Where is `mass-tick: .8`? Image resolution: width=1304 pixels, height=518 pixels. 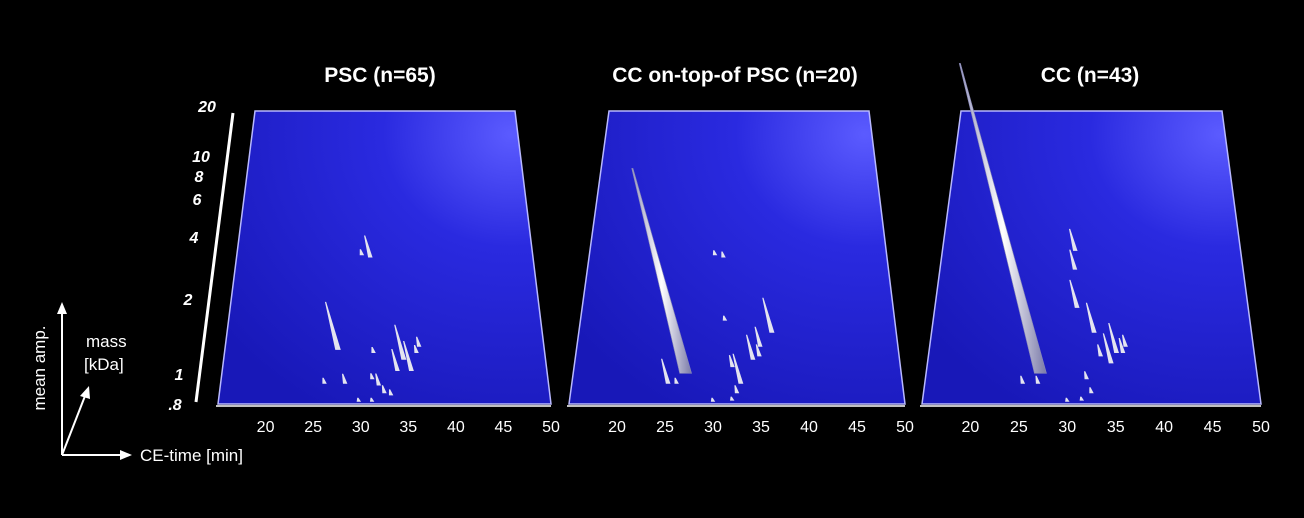 mass-tick: .8 is located at coordinates (174, 405).